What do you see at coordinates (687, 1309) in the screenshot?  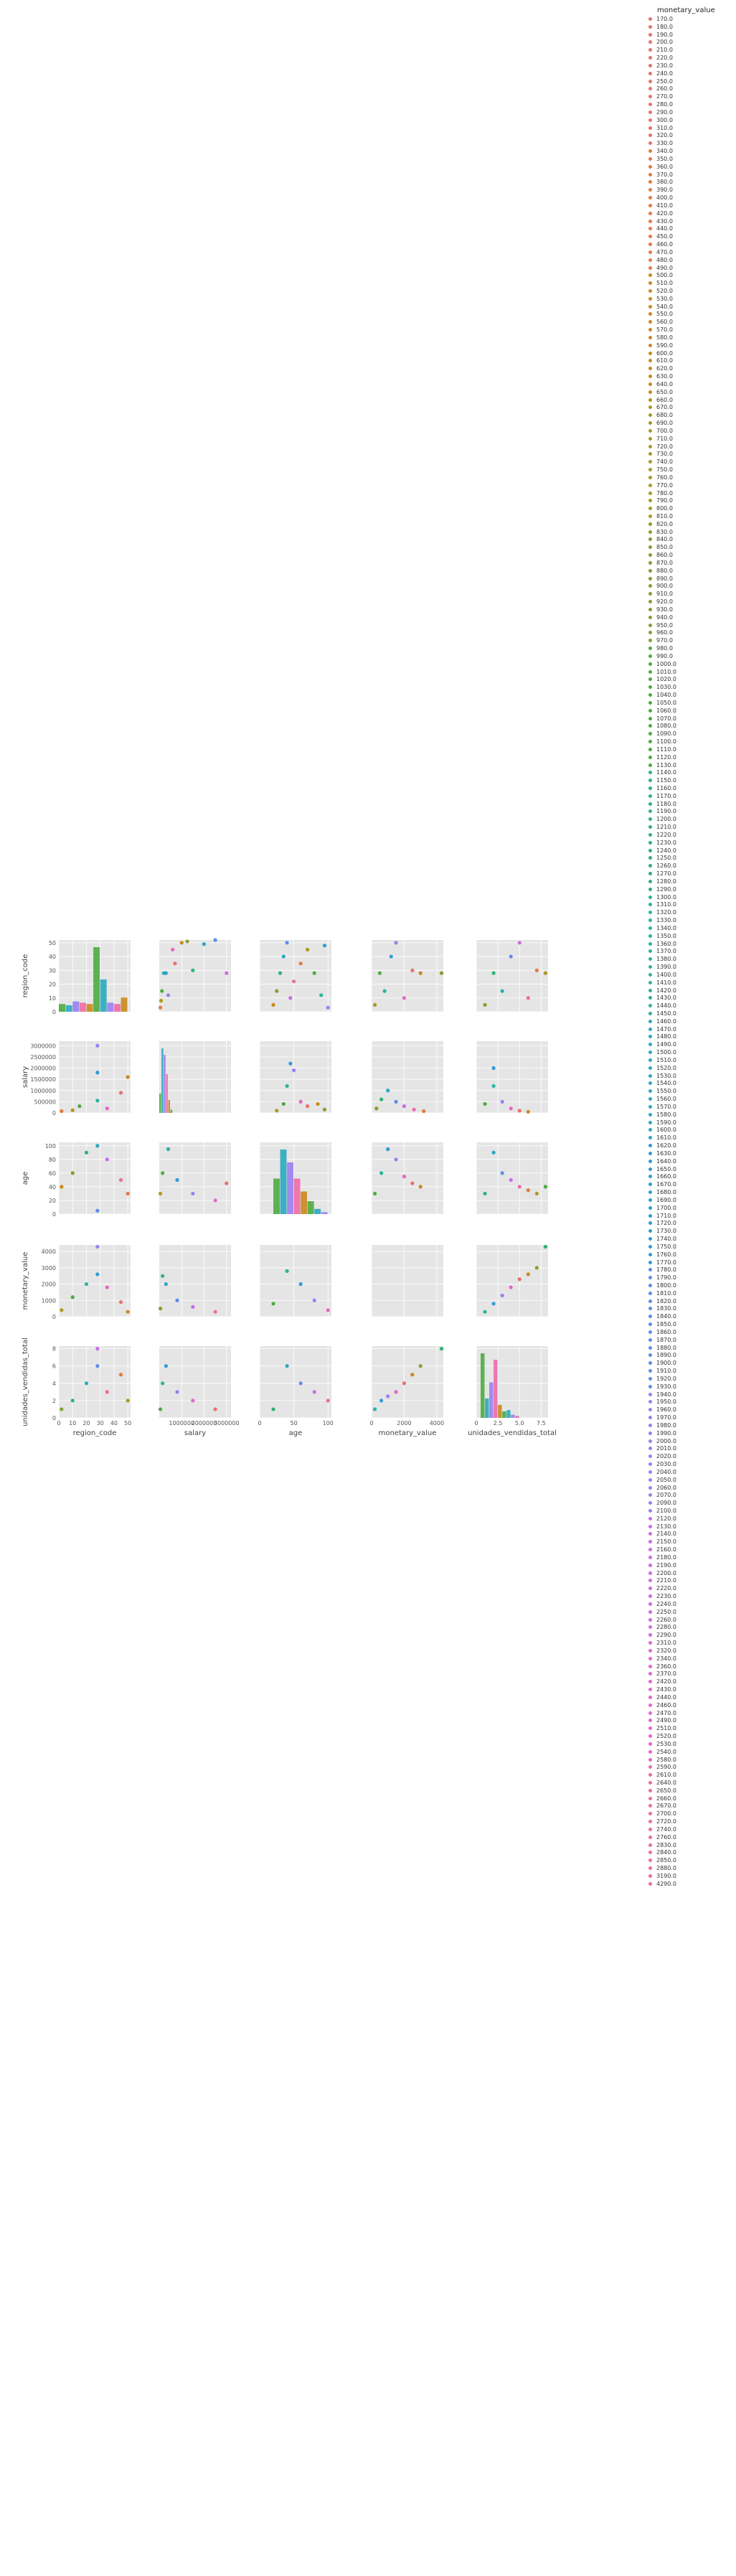 I see `legend-item: 1830.0` at bounding box center [687, 1309].